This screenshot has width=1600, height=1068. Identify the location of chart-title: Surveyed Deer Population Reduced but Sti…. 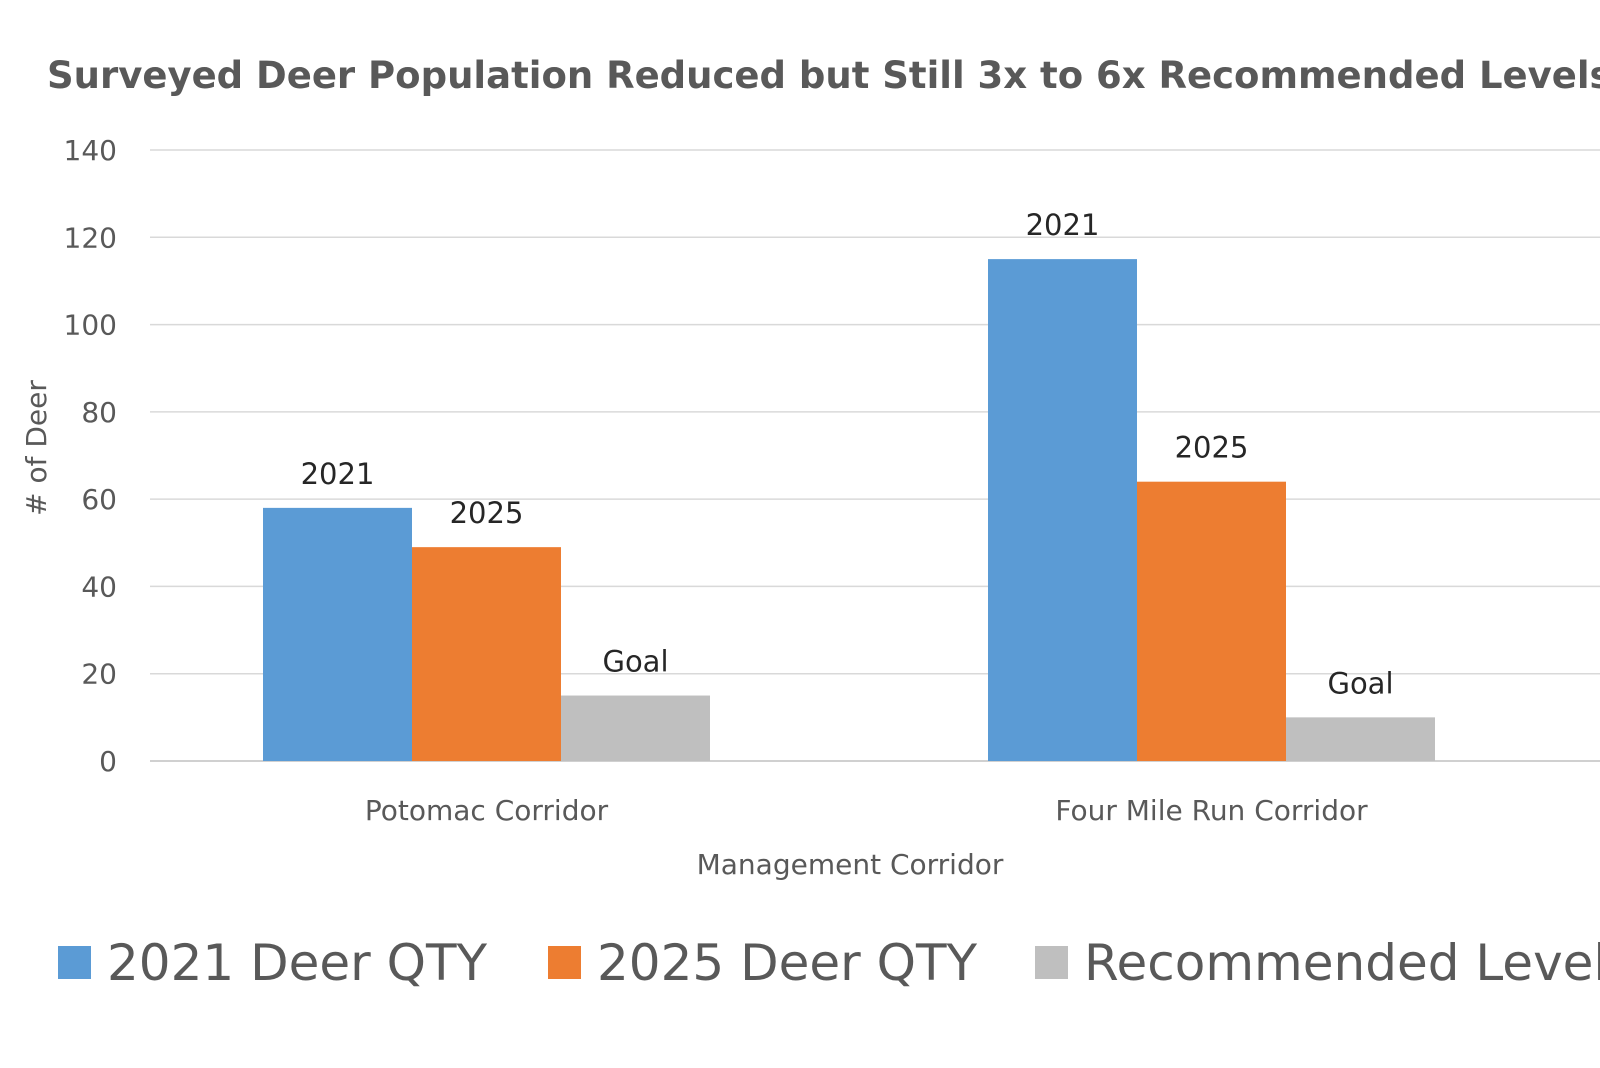
(823, 75).